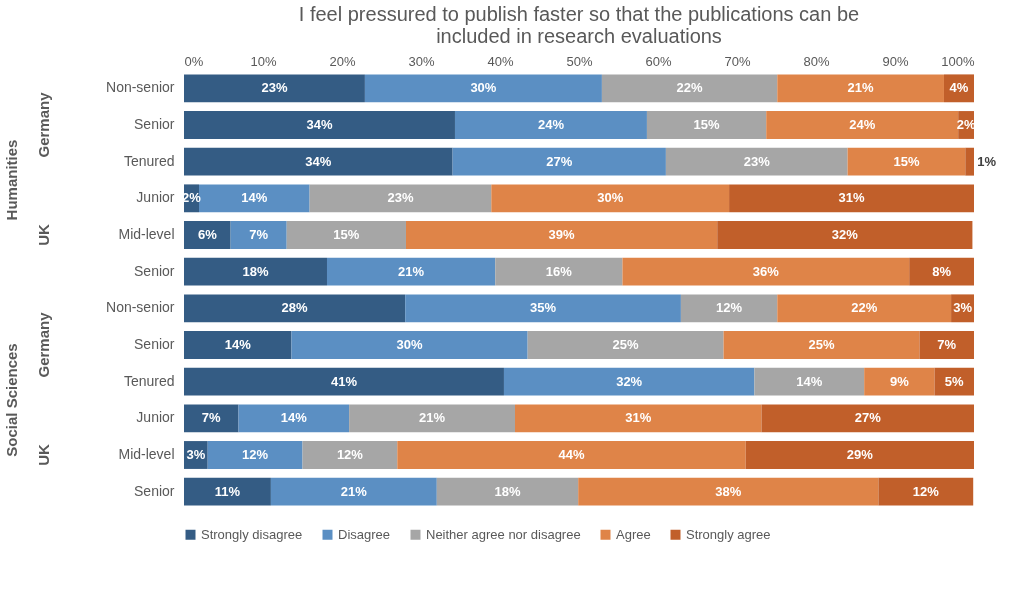 This screenshot has height=601, width=1029. What do you see at coordinates (421, 61) in the screenshot?
I see `x-tick-label: 30%` at bounding box center [421, 61].